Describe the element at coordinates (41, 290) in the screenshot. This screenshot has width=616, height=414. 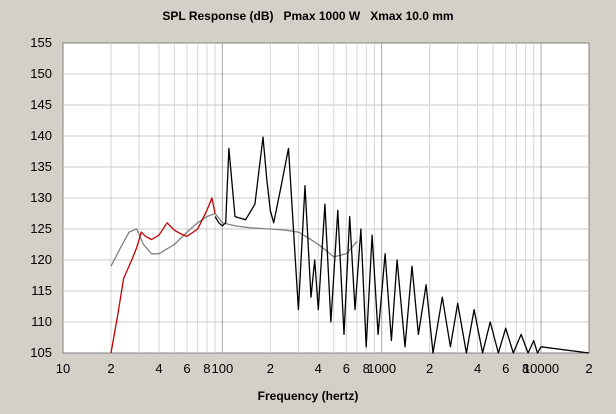
I see `y-tick-label: 115` at that location.